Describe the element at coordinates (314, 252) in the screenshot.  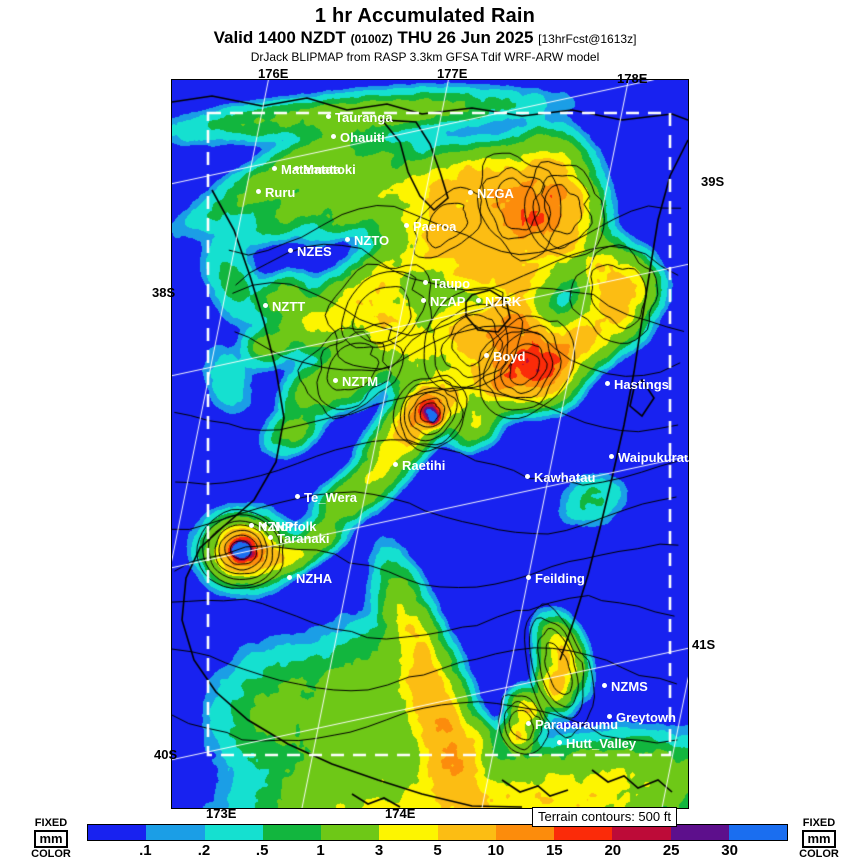
I see `city-name: NZES` at that location.